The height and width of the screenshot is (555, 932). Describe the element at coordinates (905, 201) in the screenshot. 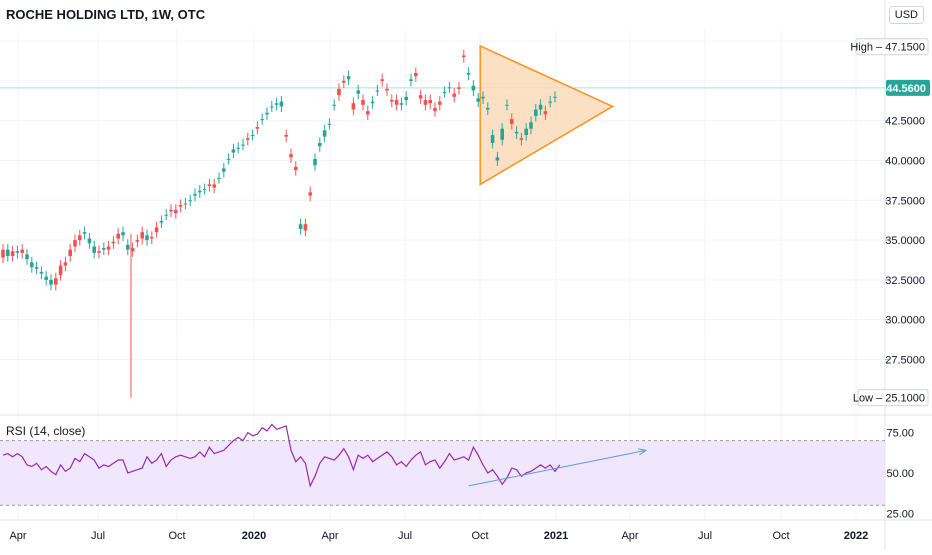

I see `price-tick-label-2: 37.5000` at that location.